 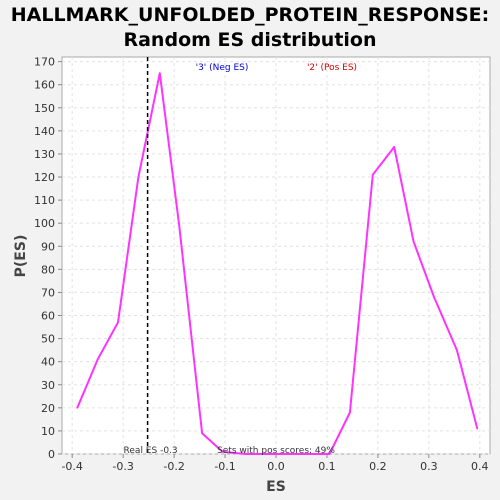 What do you see at coordinates (48, 292) in the screenshot?
I see `y-tick-label: 70` at bounding box center [48, 292].